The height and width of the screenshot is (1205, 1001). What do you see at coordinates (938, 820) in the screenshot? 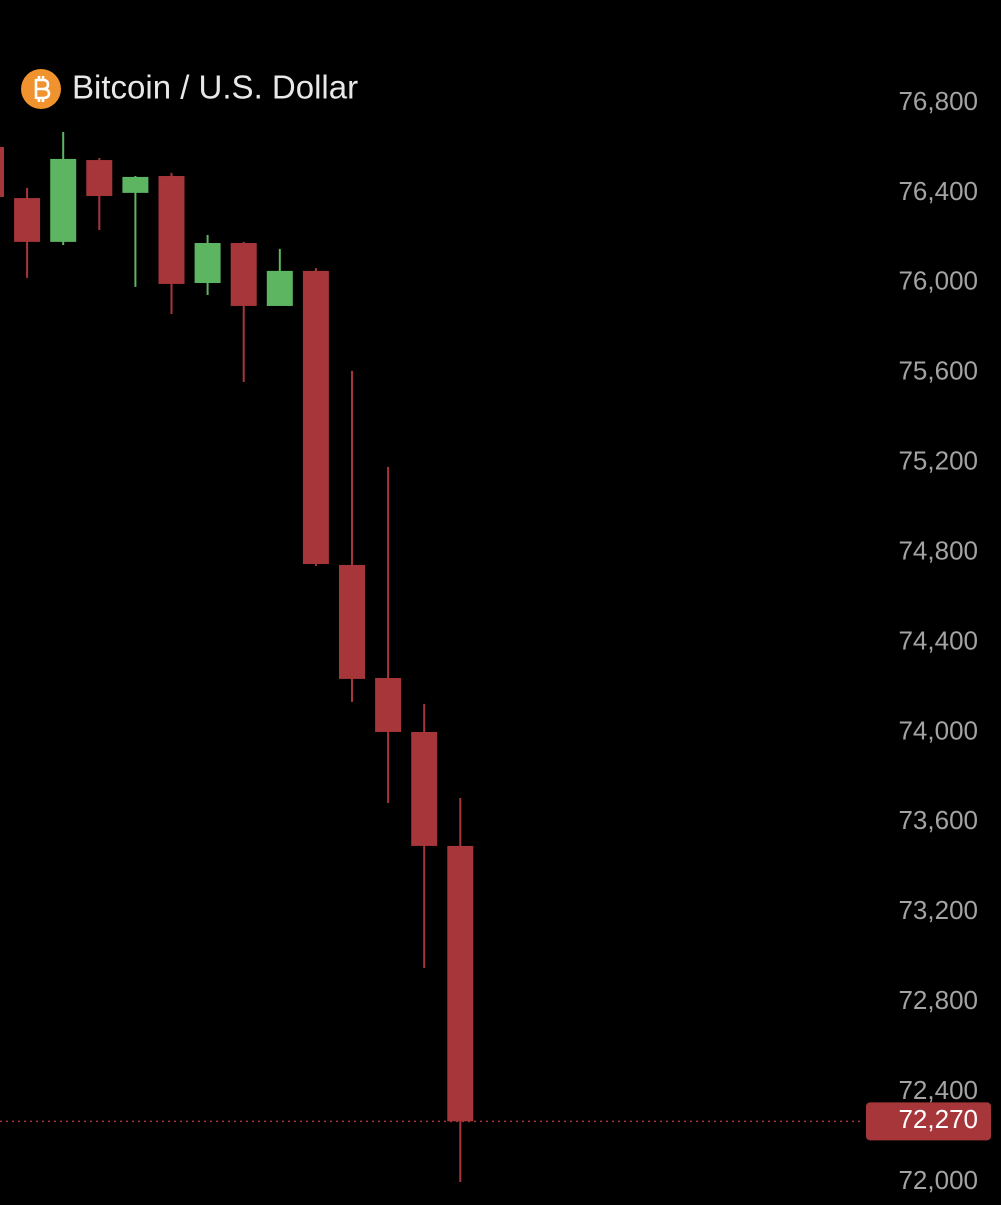
I see `y-tick-label: 73,600` at bounding box center [938, 820].